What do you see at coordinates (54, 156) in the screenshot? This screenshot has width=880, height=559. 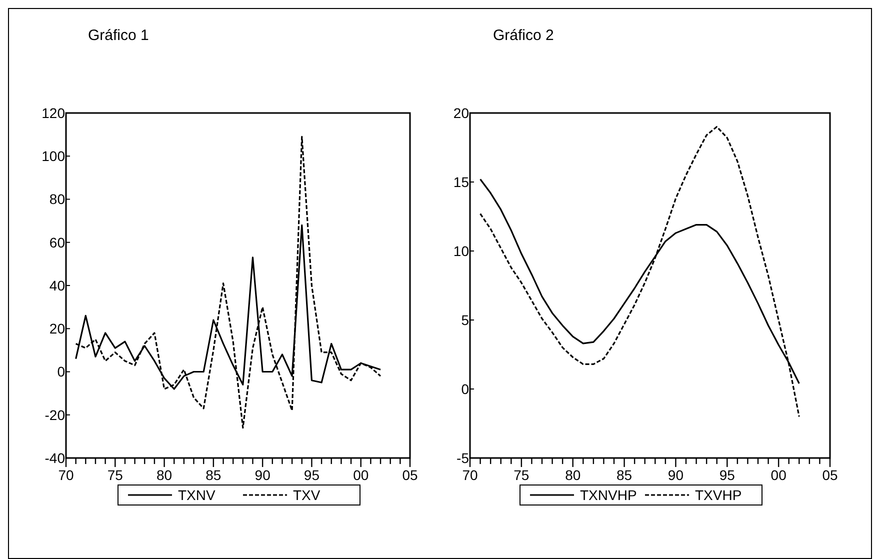 I see `y-tick-label: 100` at bounding box center [54, 156].